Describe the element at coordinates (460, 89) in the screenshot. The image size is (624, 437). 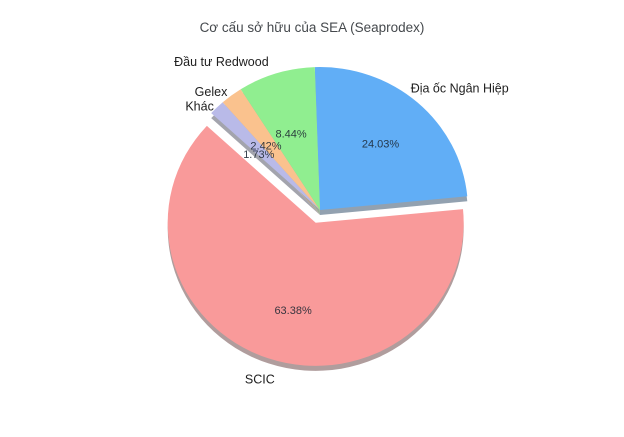
I see `slice-name-label-0: Địa ốc Ngân Hiệp` at that location.